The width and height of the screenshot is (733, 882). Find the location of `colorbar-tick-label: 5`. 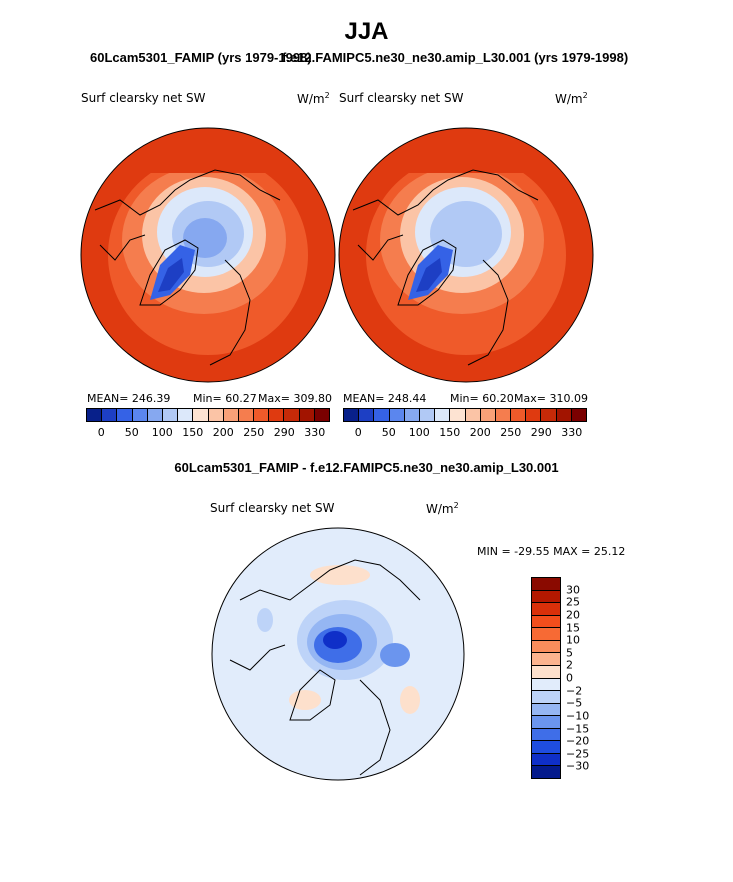

colorbar-tick-label: 5 is located at coordinates (569, 653).